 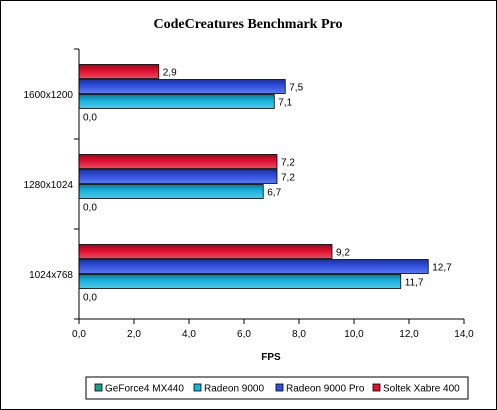 What do you see at coordinates (176, 101) in the screenshot?
I see `bar-radeon-9000-1600x1200` at bounding box center [176, 101].